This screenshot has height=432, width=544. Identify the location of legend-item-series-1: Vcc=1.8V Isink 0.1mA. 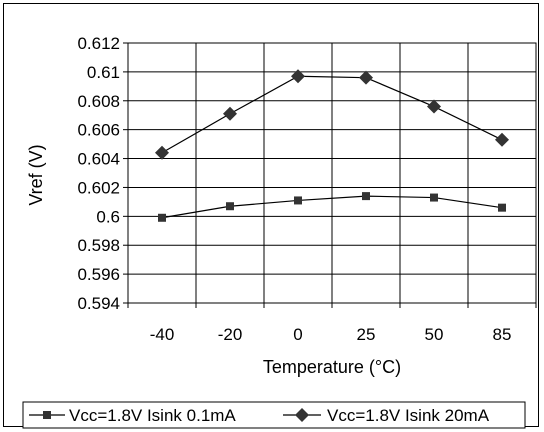
(132, 415).